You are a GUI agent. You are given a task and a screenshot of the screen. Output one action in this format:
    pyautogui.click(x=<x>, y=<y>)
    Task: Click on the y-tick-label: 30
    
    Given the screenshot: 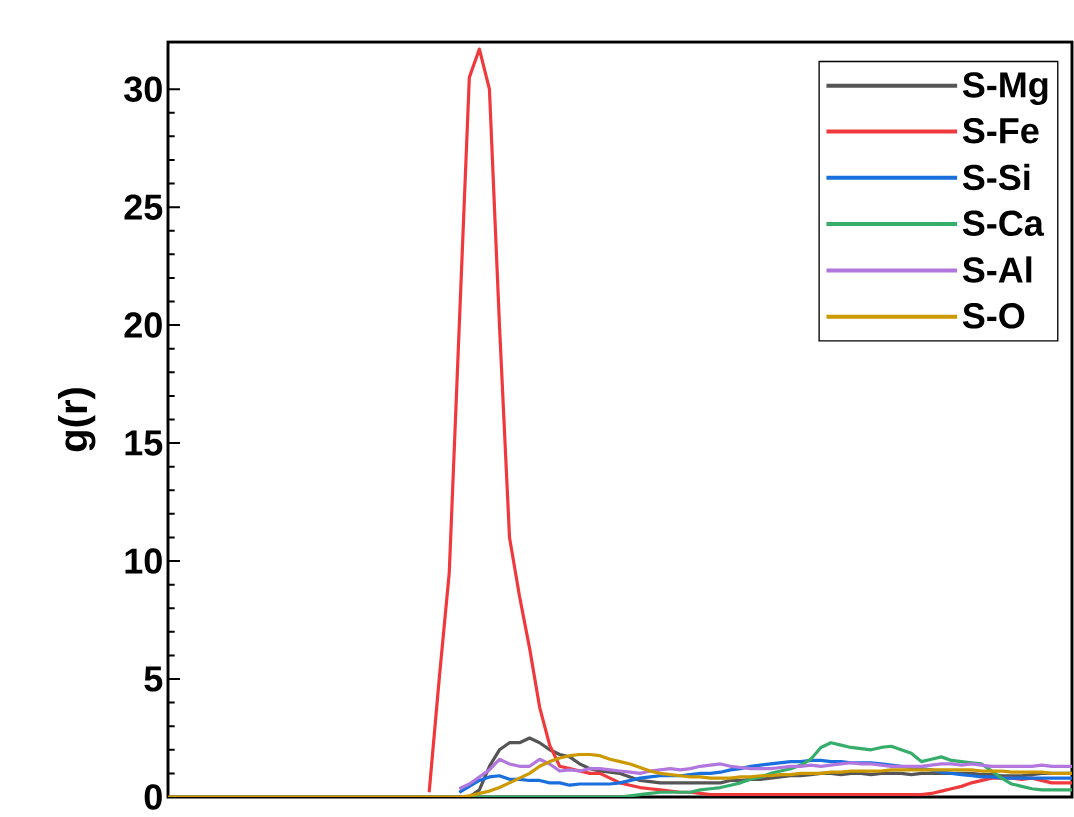 What is the action you would take?
    pyautogui.click(x=143, y=89)
    